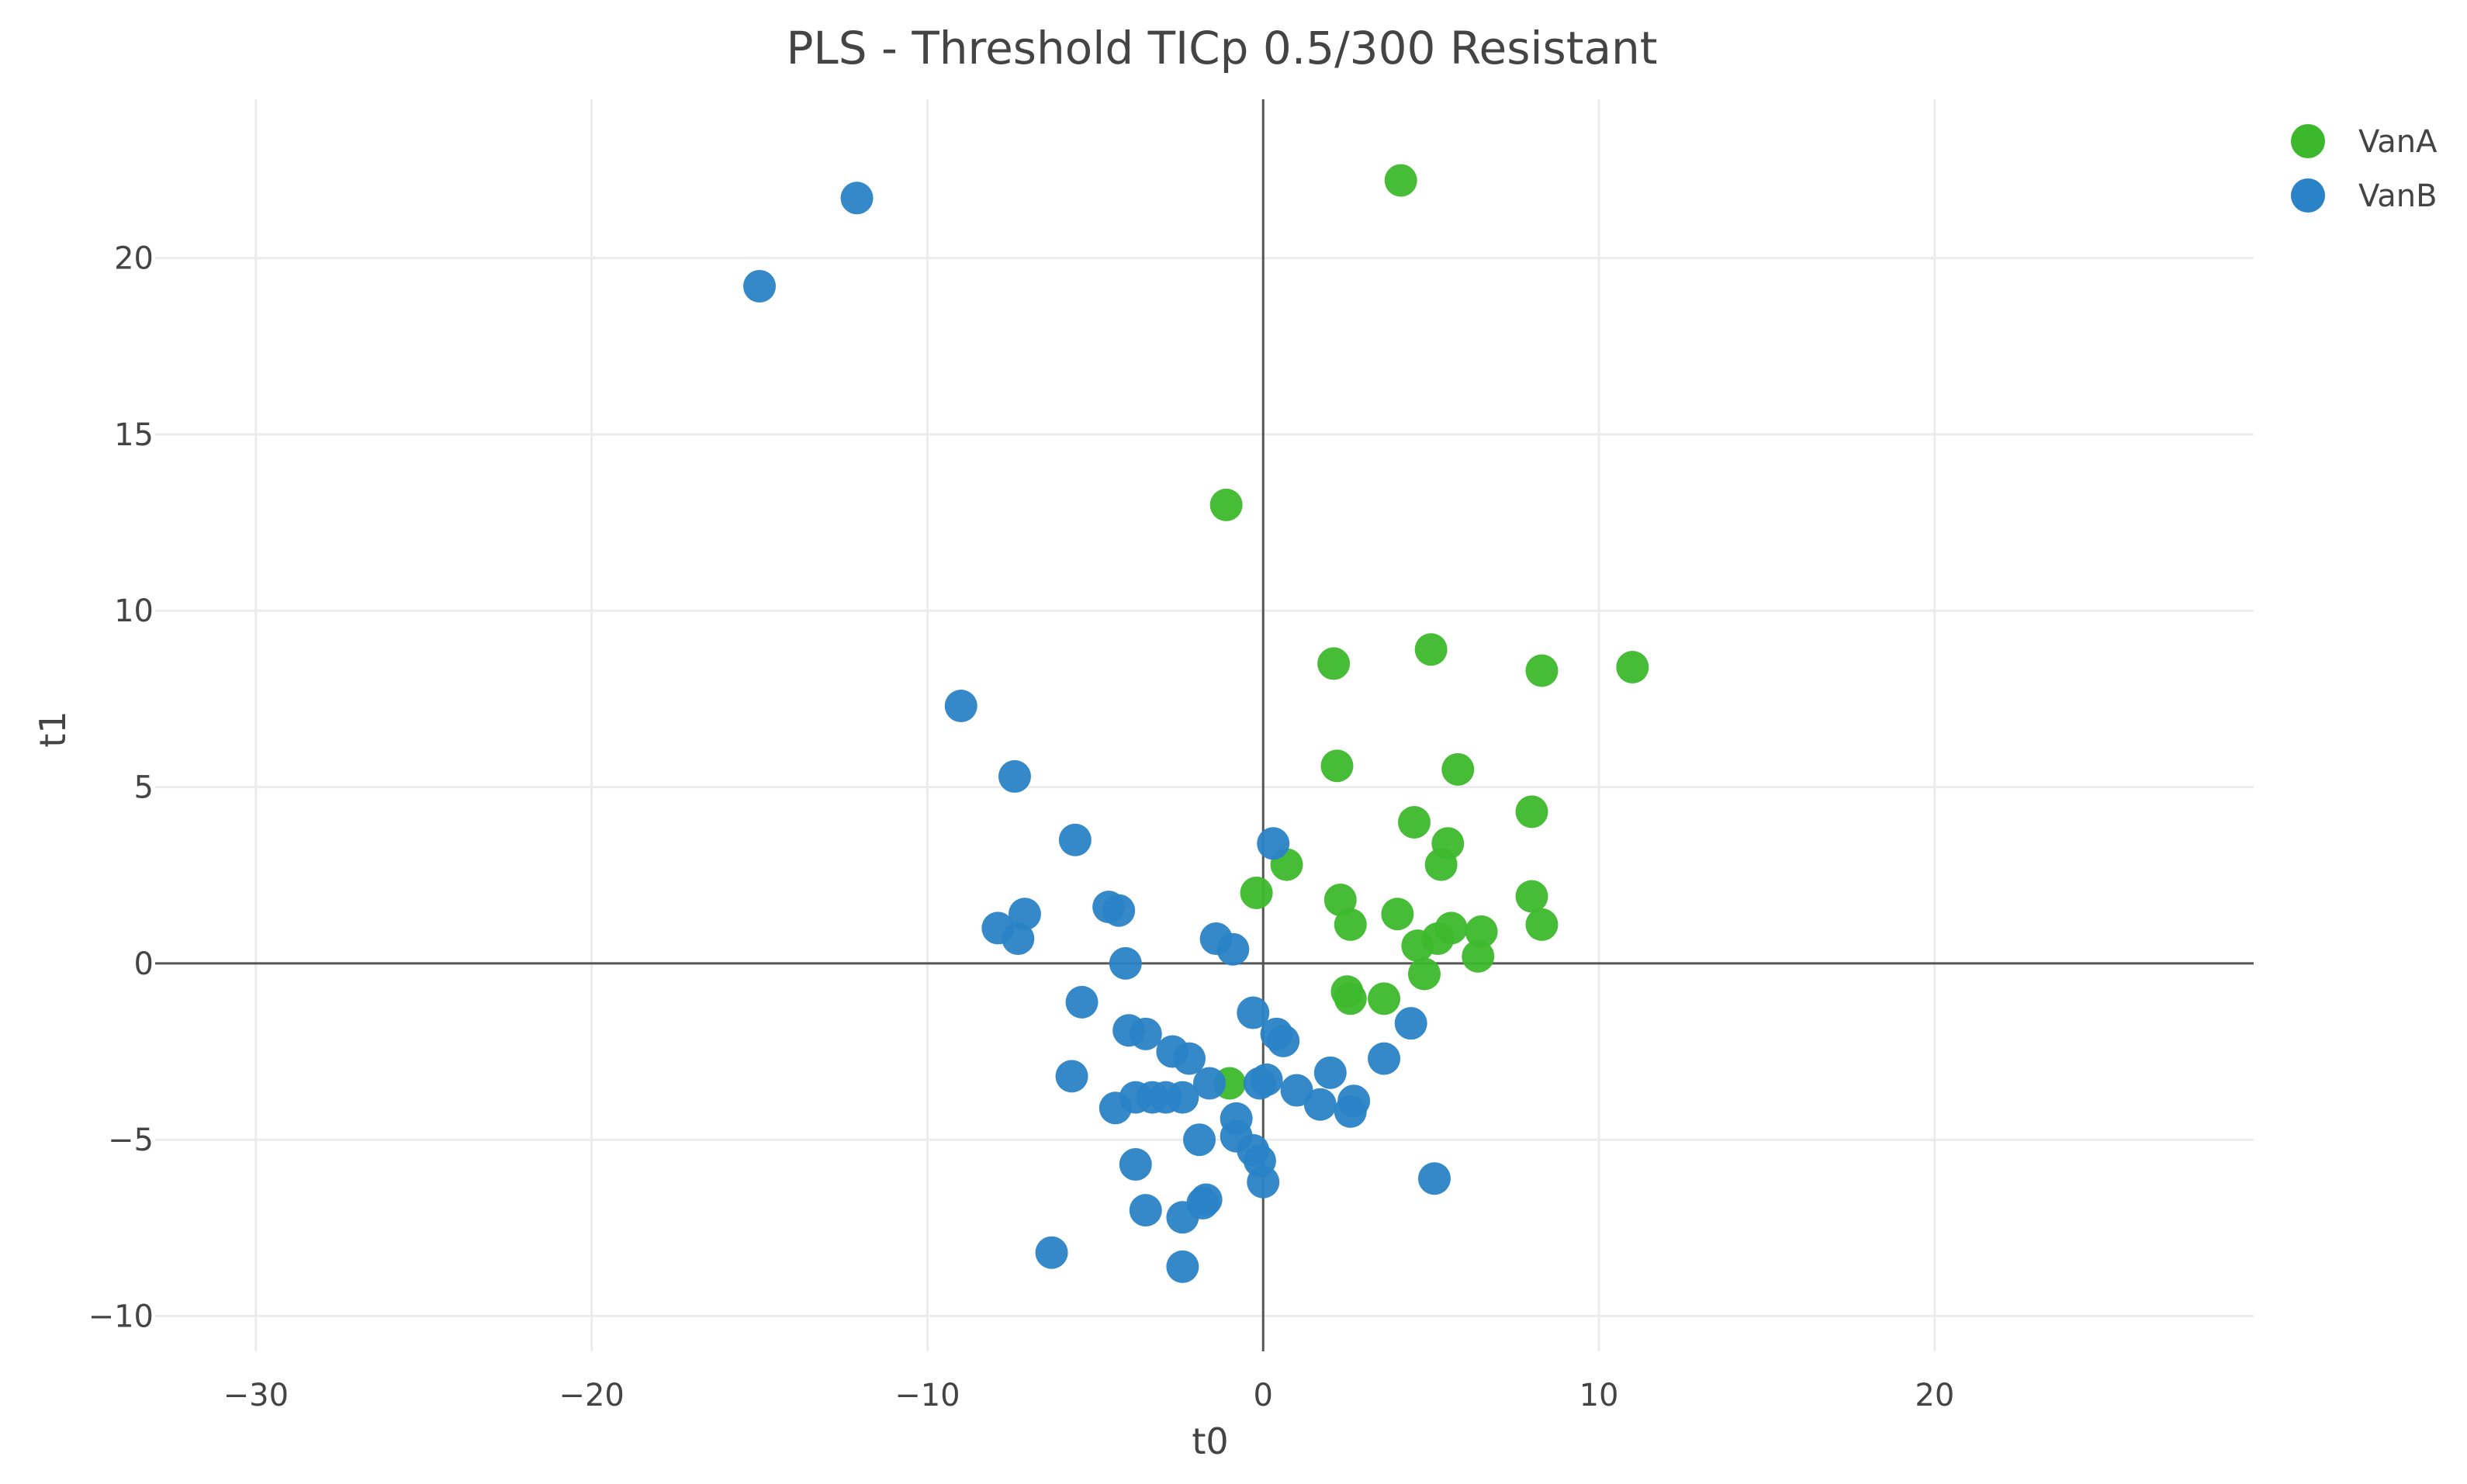  I want to click on x-tick-label: −10, so click(927, 1395).